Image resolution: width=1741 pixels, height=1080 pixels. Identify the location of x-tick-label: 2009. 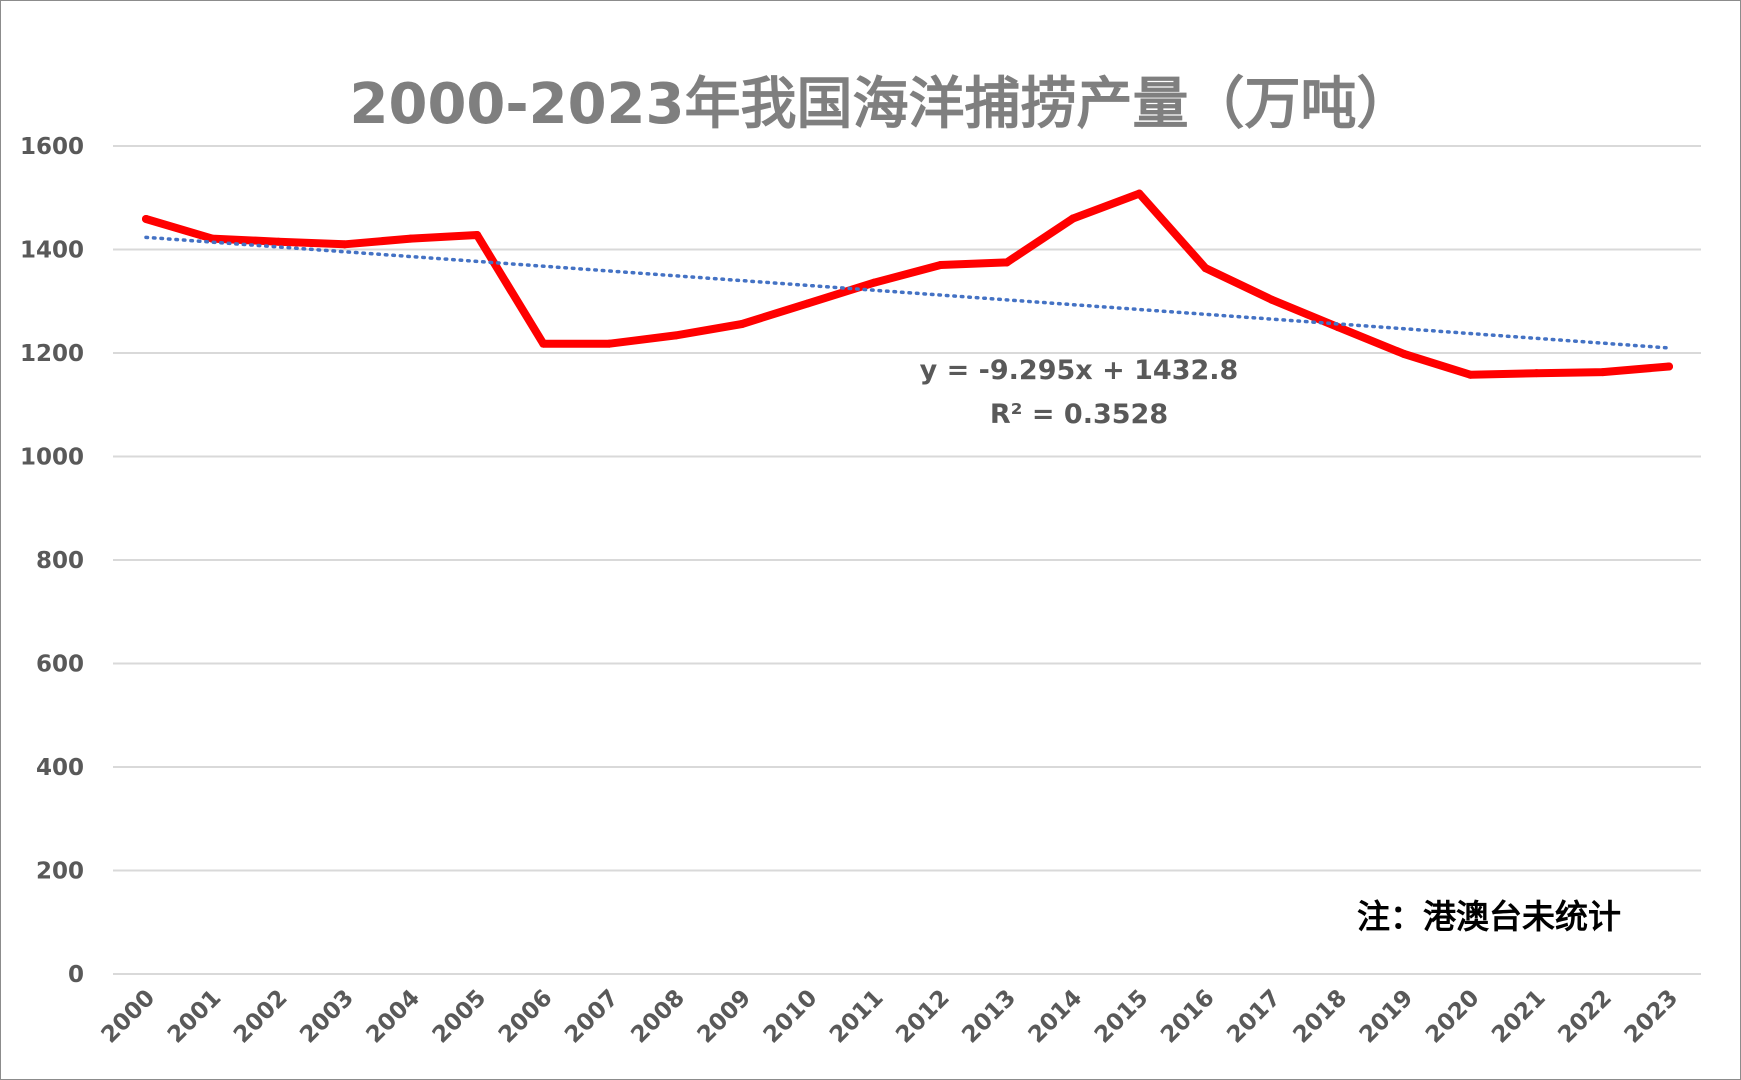
(725, 1017).